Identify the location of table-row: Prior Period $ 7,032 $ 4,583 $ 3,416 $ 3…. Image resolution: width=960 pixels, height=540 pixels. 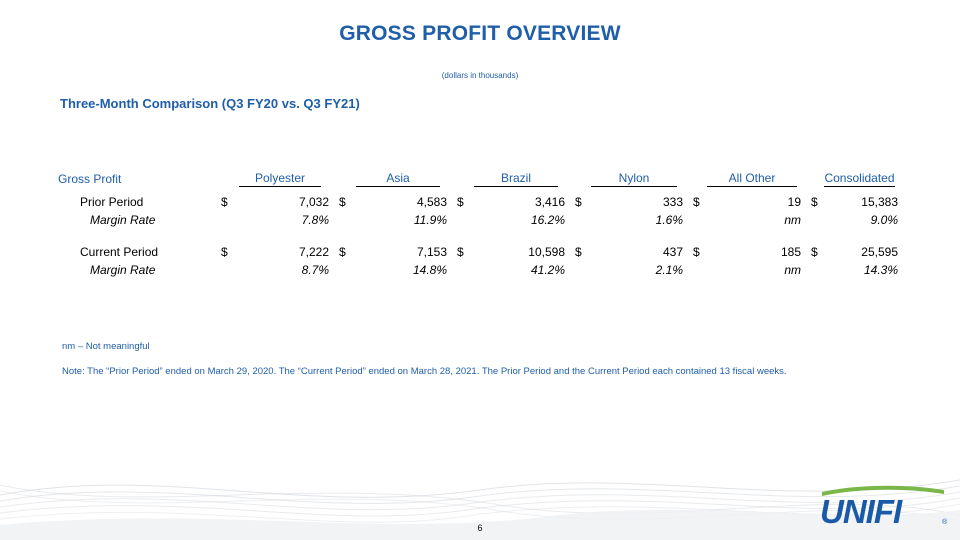
(483, 202).